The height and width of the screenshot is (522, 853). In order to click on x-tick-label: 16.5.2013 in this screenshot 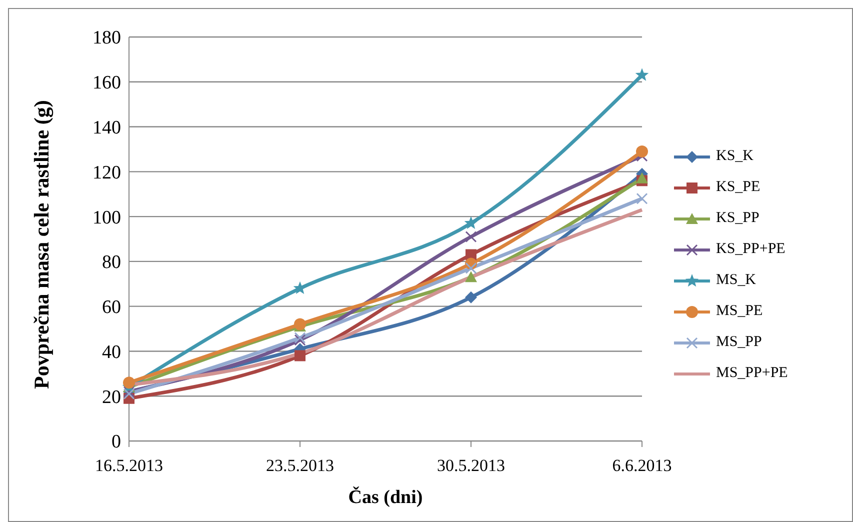, I will do `click(129, 466)`.